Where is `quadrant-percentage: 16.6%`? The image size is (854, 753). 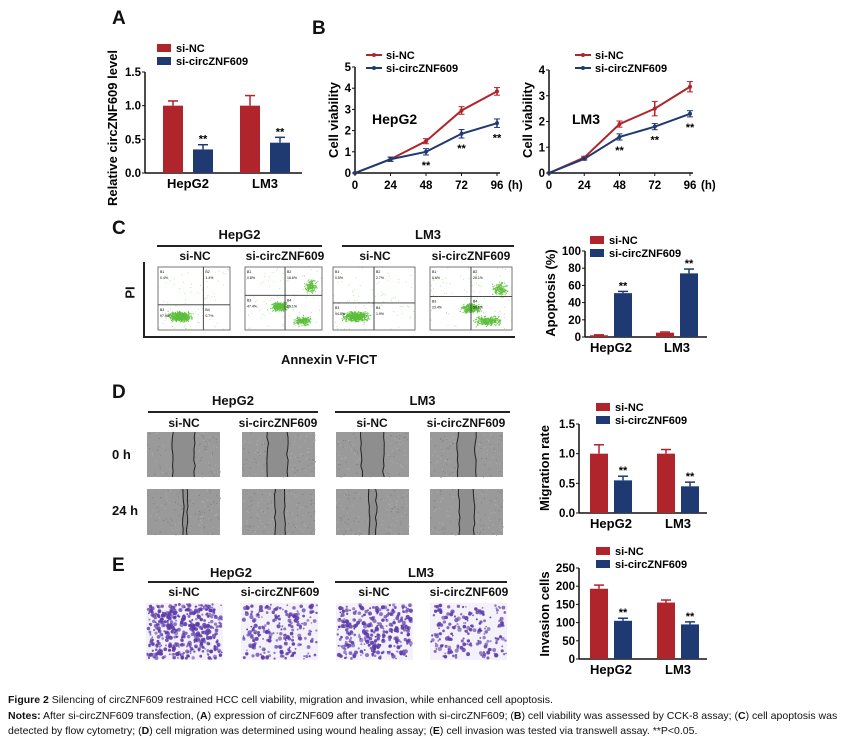
quadrant-percentage: 16.6% is located at coordinates (292, 278).